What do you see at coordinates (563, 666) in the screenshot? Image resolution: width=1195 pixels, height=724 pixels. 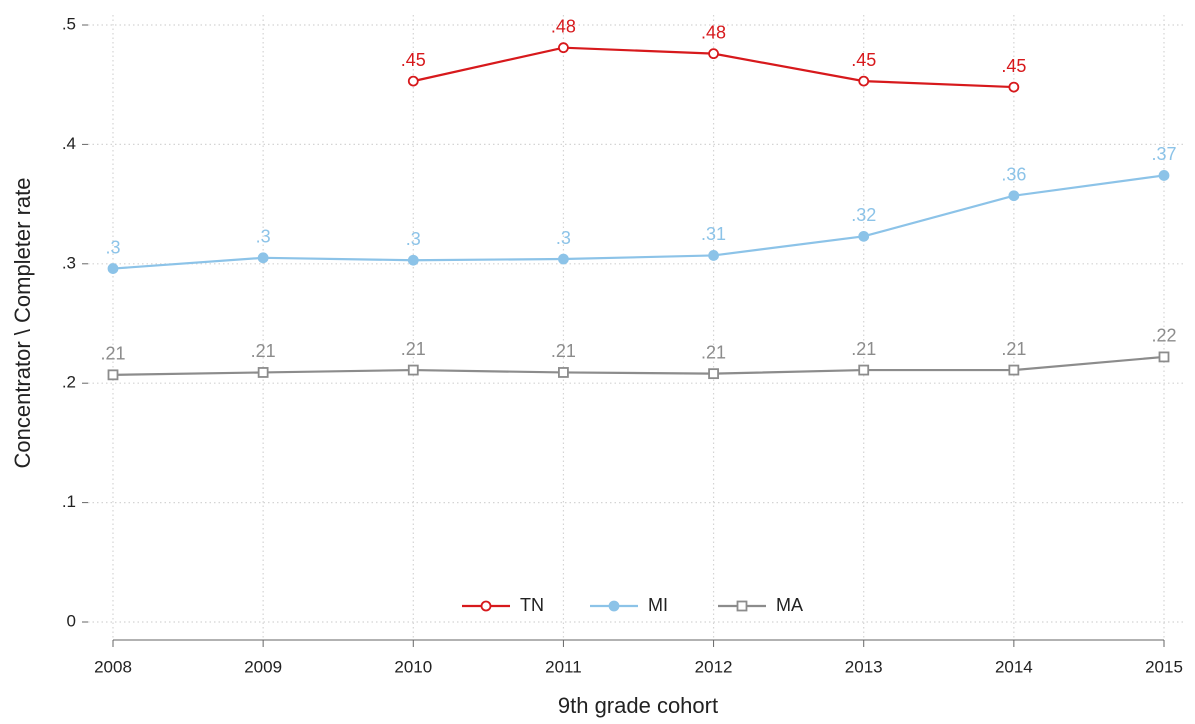 I see `x-tick-label: 2011` at bounding box center [563, 666].